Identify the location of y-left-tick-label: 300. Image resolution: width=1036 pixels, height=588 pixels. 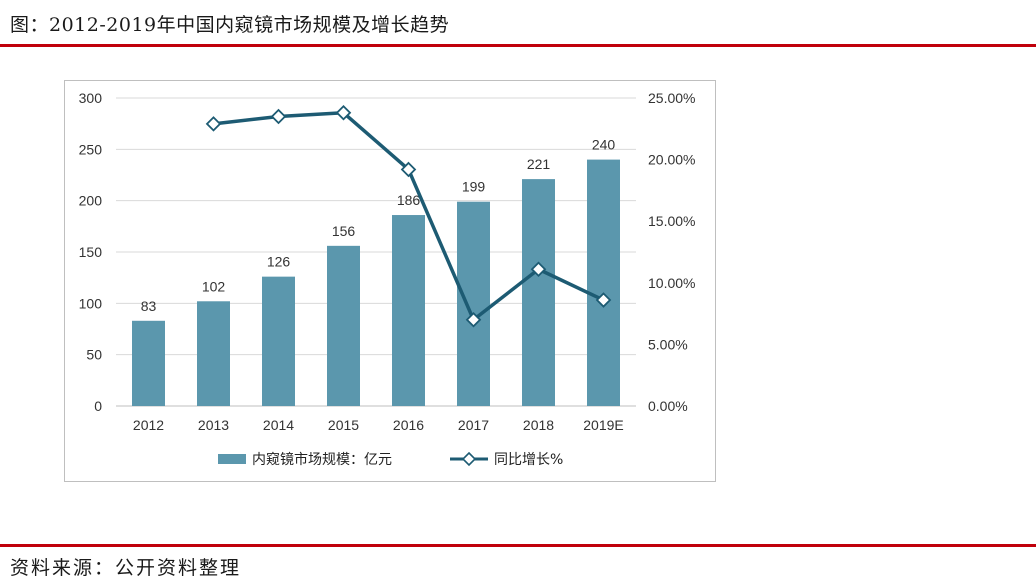
(91, 98).